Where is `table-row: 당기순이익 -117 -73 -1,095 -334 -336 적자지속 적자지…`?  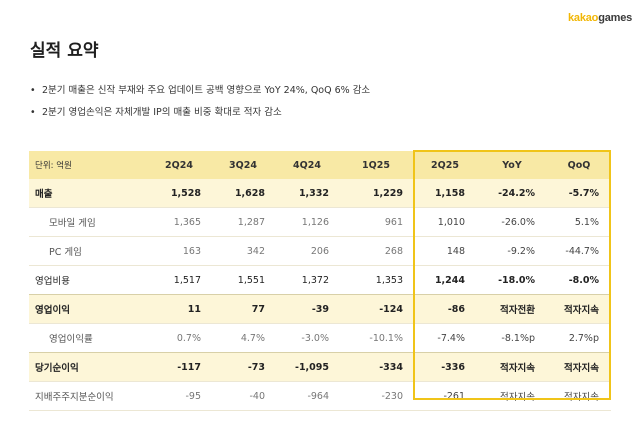 table-row: 당기순이익 -117 -73 -1,095 -334 -336 적자지속 적자지… is located at coordinates (320, 367).